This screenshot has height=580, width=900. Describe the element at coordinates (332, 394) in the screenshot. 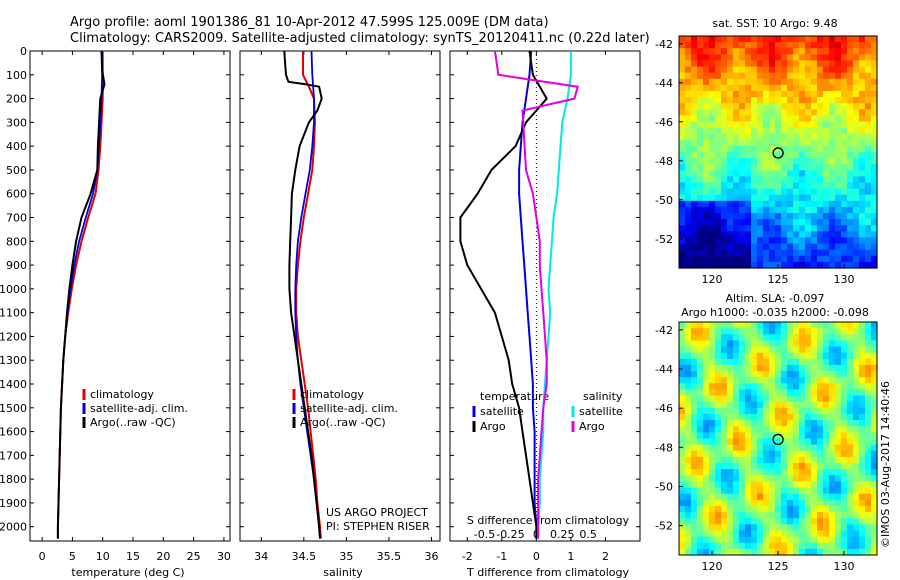

I see `legend-label: climatology` at that location.